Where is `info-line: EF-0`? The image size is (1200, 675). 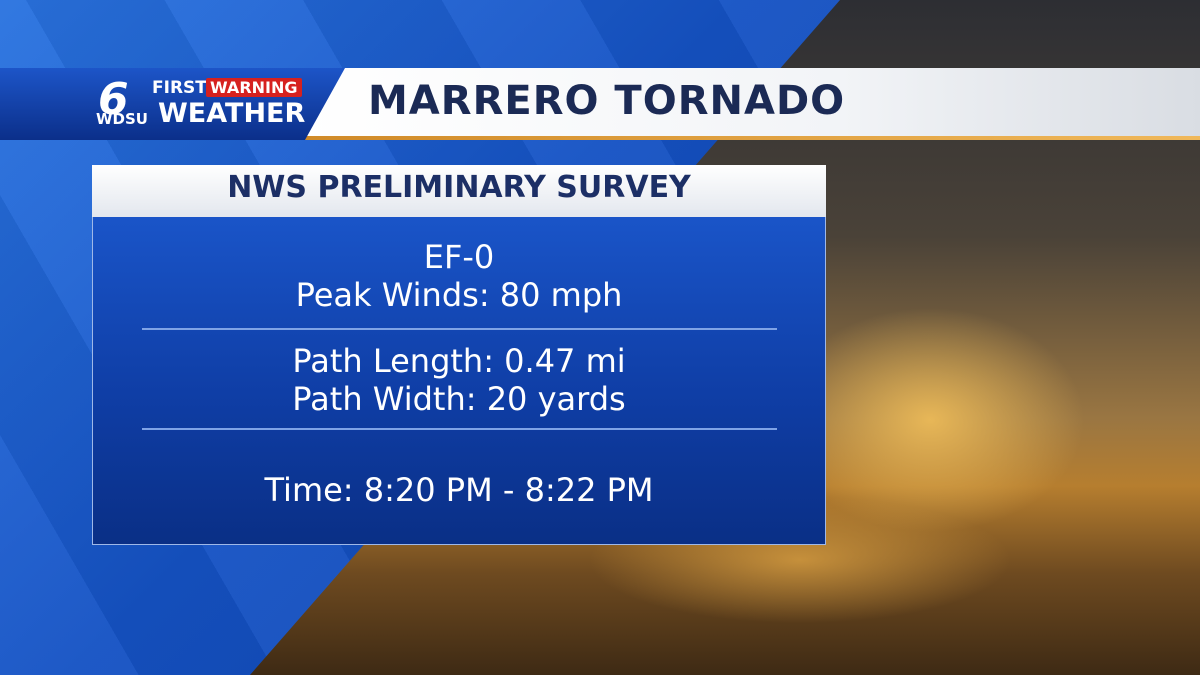
info-line: EF-0 is located at coordinates (459, 257).